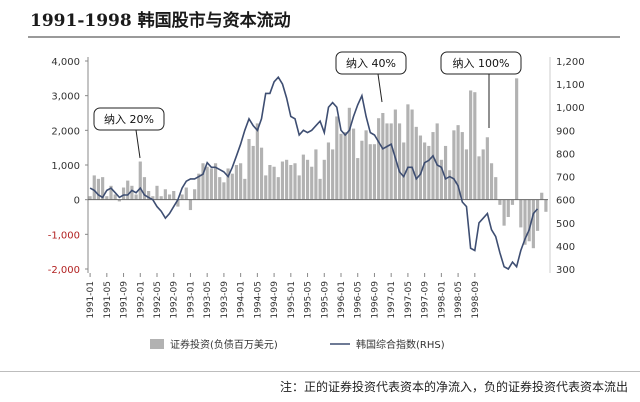 The height and width of the screenshot is (402, 640). Describe the element at coordinates (292, 300) in the screenshot. I see `x-tick-label: 1995-01` at that location.